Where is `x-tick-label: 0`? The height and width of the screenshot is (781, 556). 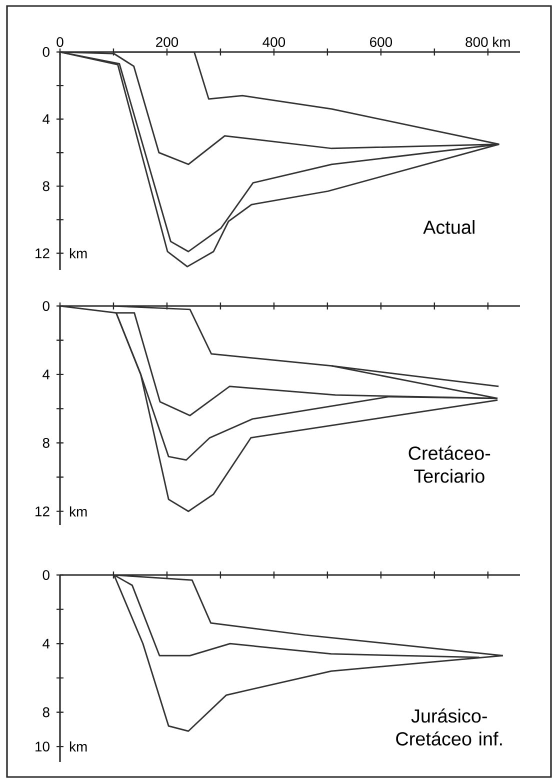 x-tick-label: 0 is located at coordinates (60, 42).